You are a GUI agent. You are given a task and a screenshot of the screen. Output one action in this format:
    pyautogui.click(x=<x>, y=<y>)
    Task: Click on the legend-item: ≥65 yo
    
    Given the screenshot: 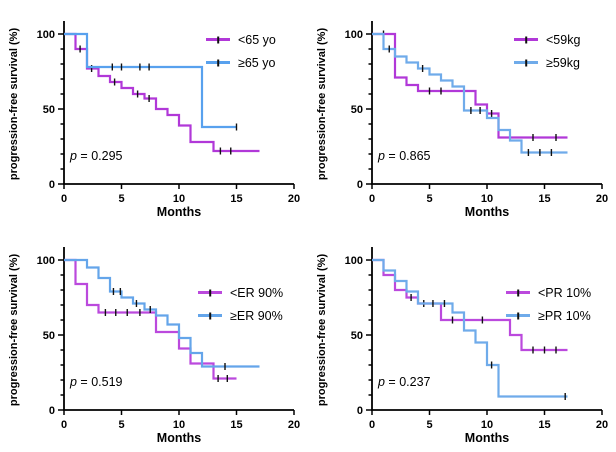 What is the action you would take?
    pyautogui.click(x=241, y=62)
    